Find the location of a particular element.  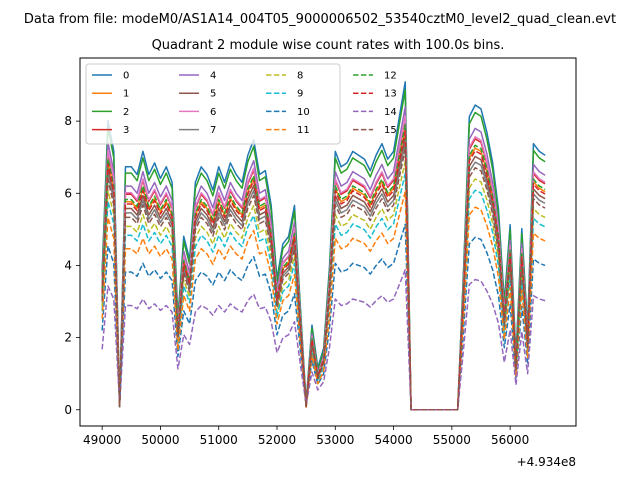

legend-label-5: 5 is located at coordinates (213, 94).